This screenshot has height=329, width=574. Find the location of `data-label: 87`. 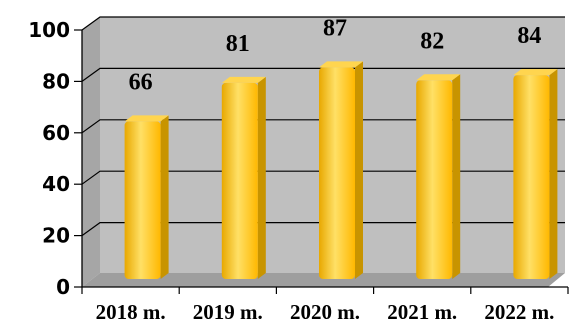

data-label: 87 is located at coordinates (335, 28).